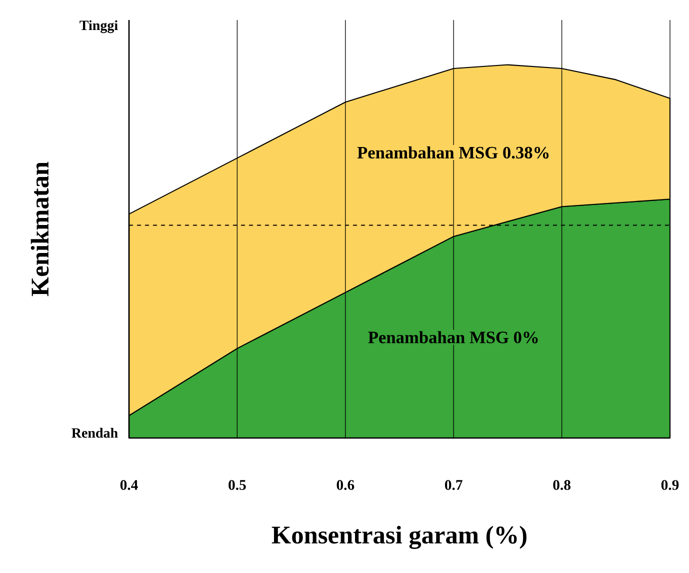 Image resolution: width=689 pixels, height=573 pixels. What do you see at coordinates (237, 485) in the screenshot?
I see `x-tick-label: 0.5` at bounding box center [237, 485].